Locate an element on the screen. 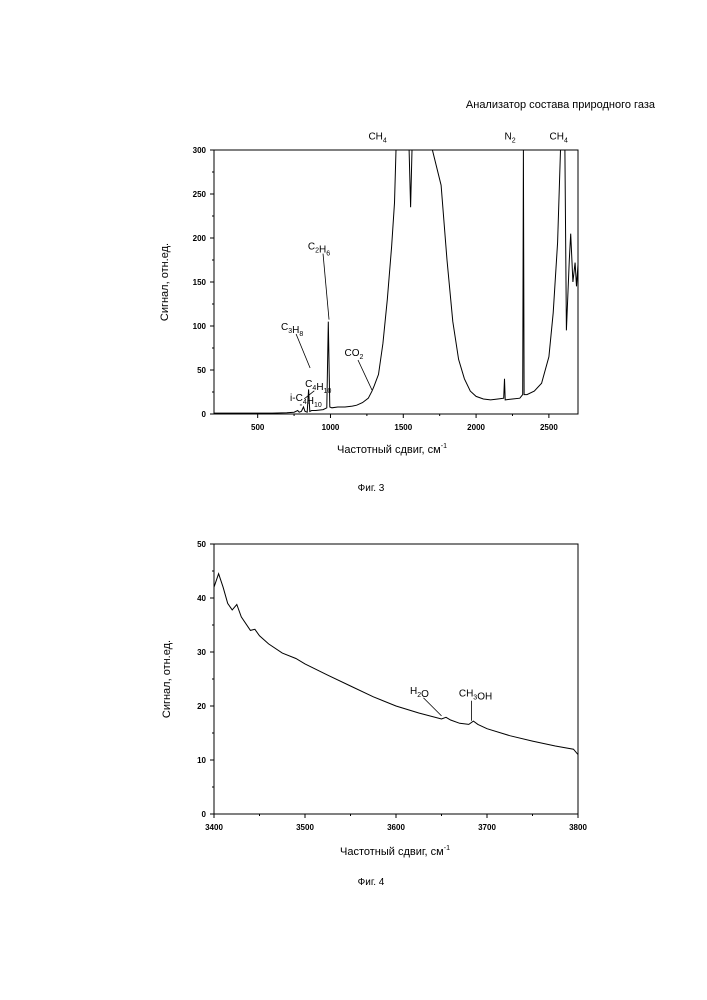 The width and height of the screenshot is (707, 1000). x-tick-label: 2000 is located at coordinates (476, 427).